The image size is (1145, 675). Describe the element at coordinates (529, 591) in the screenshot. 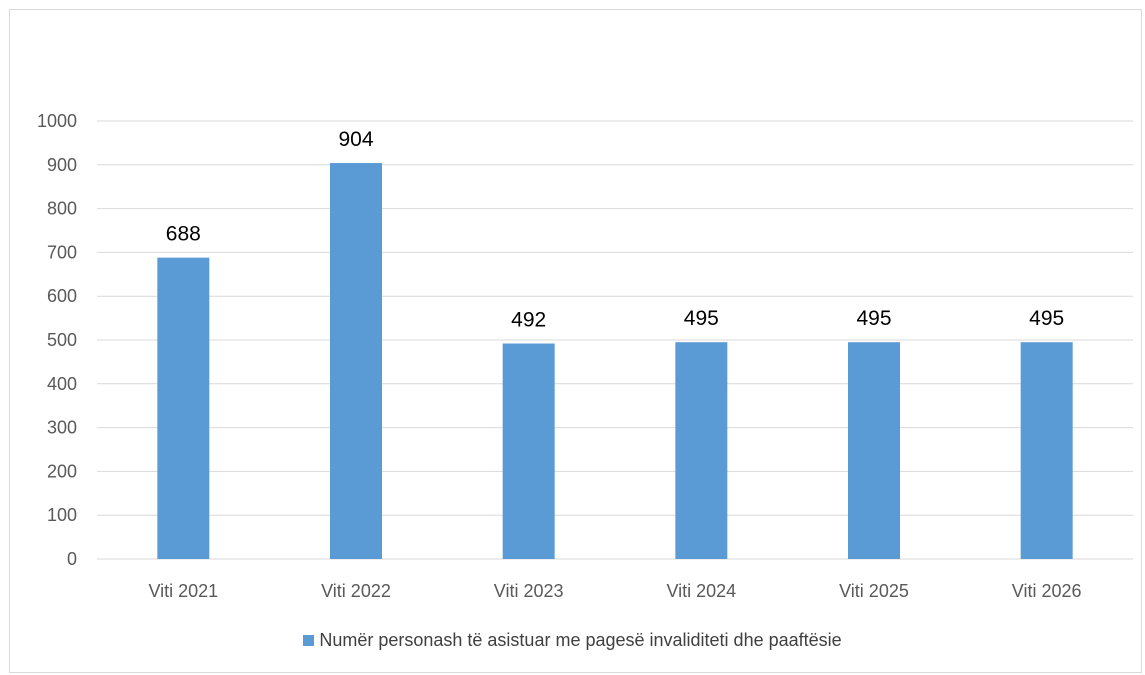

I see `x-tick-label: Viti 2023` at that location.